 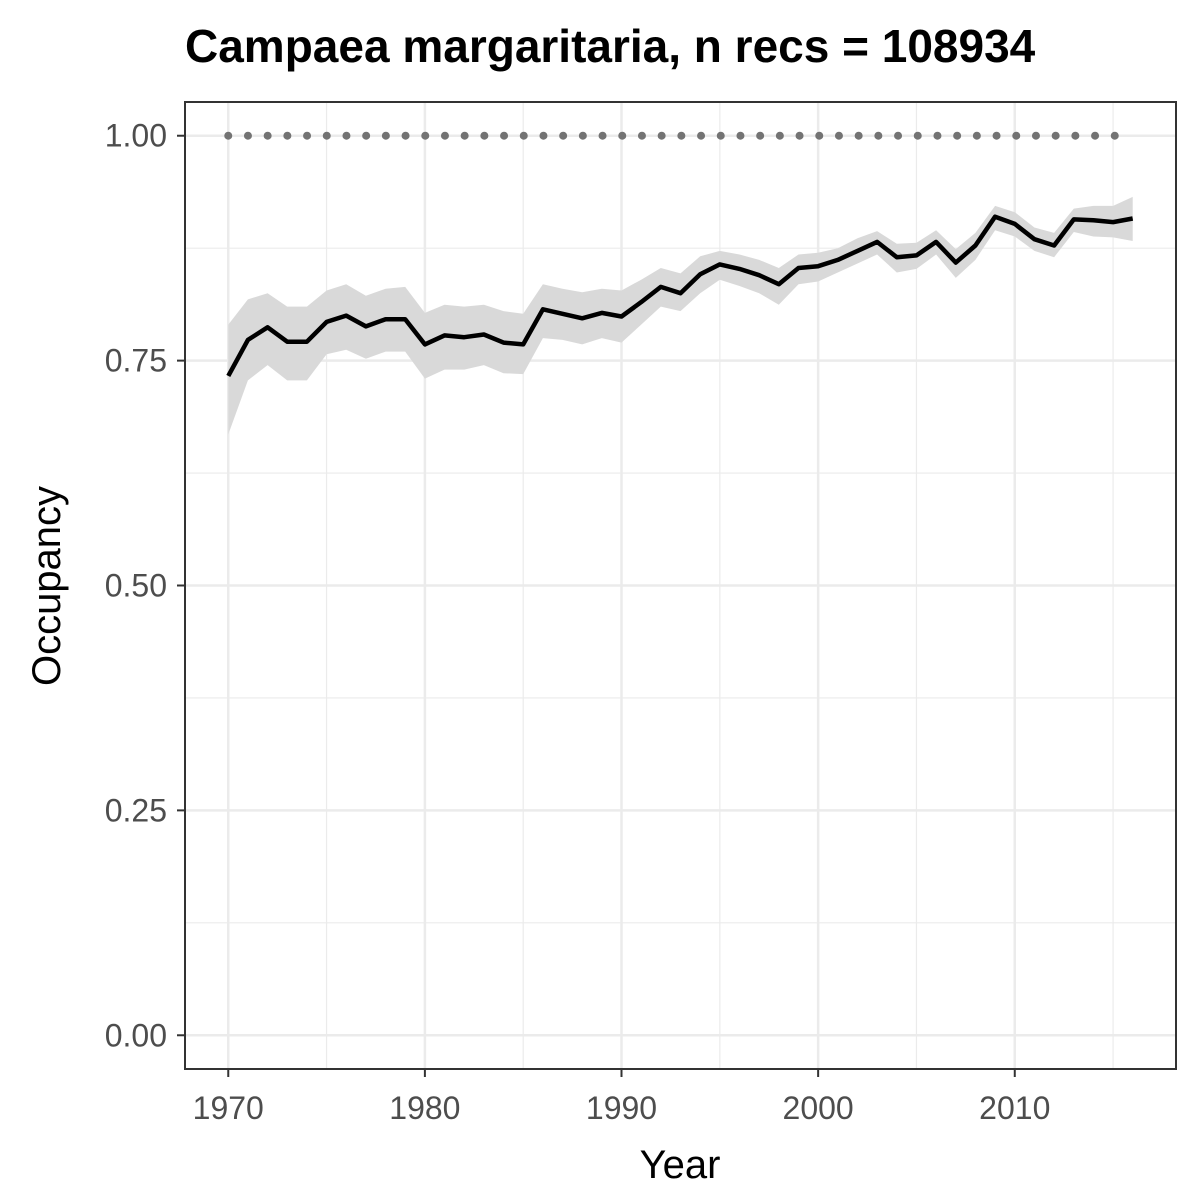 I want to click on y-tick-label: 1.00, so click(x=136, y=136).